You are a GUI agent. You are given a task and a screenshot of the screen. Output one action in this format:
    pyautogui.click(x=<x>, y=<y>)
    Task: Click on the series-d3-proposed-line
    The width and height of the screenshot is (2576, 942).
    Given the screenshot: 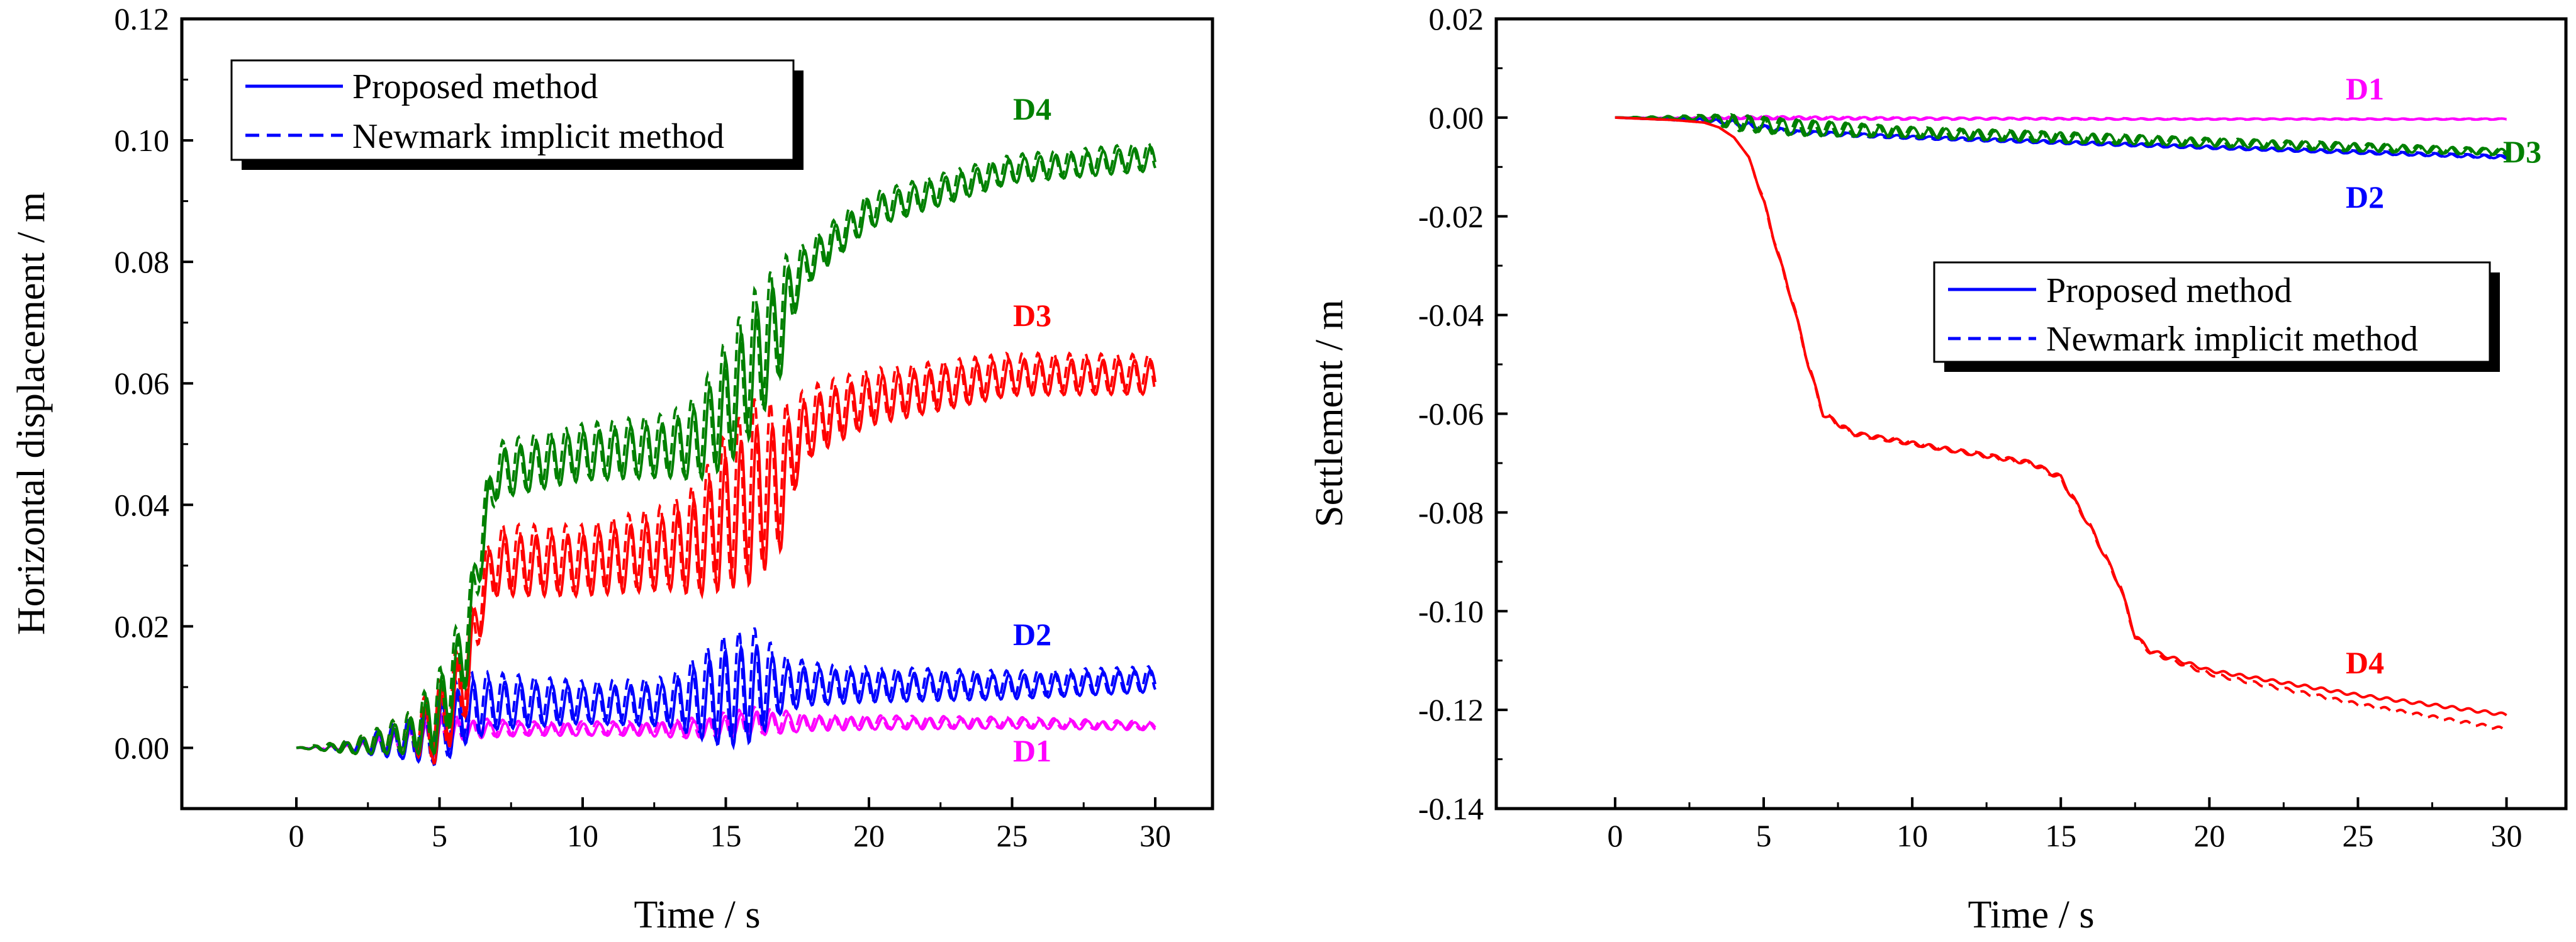 What is the action you would take?
    pyautogui.click(x=2061, y=134)
    